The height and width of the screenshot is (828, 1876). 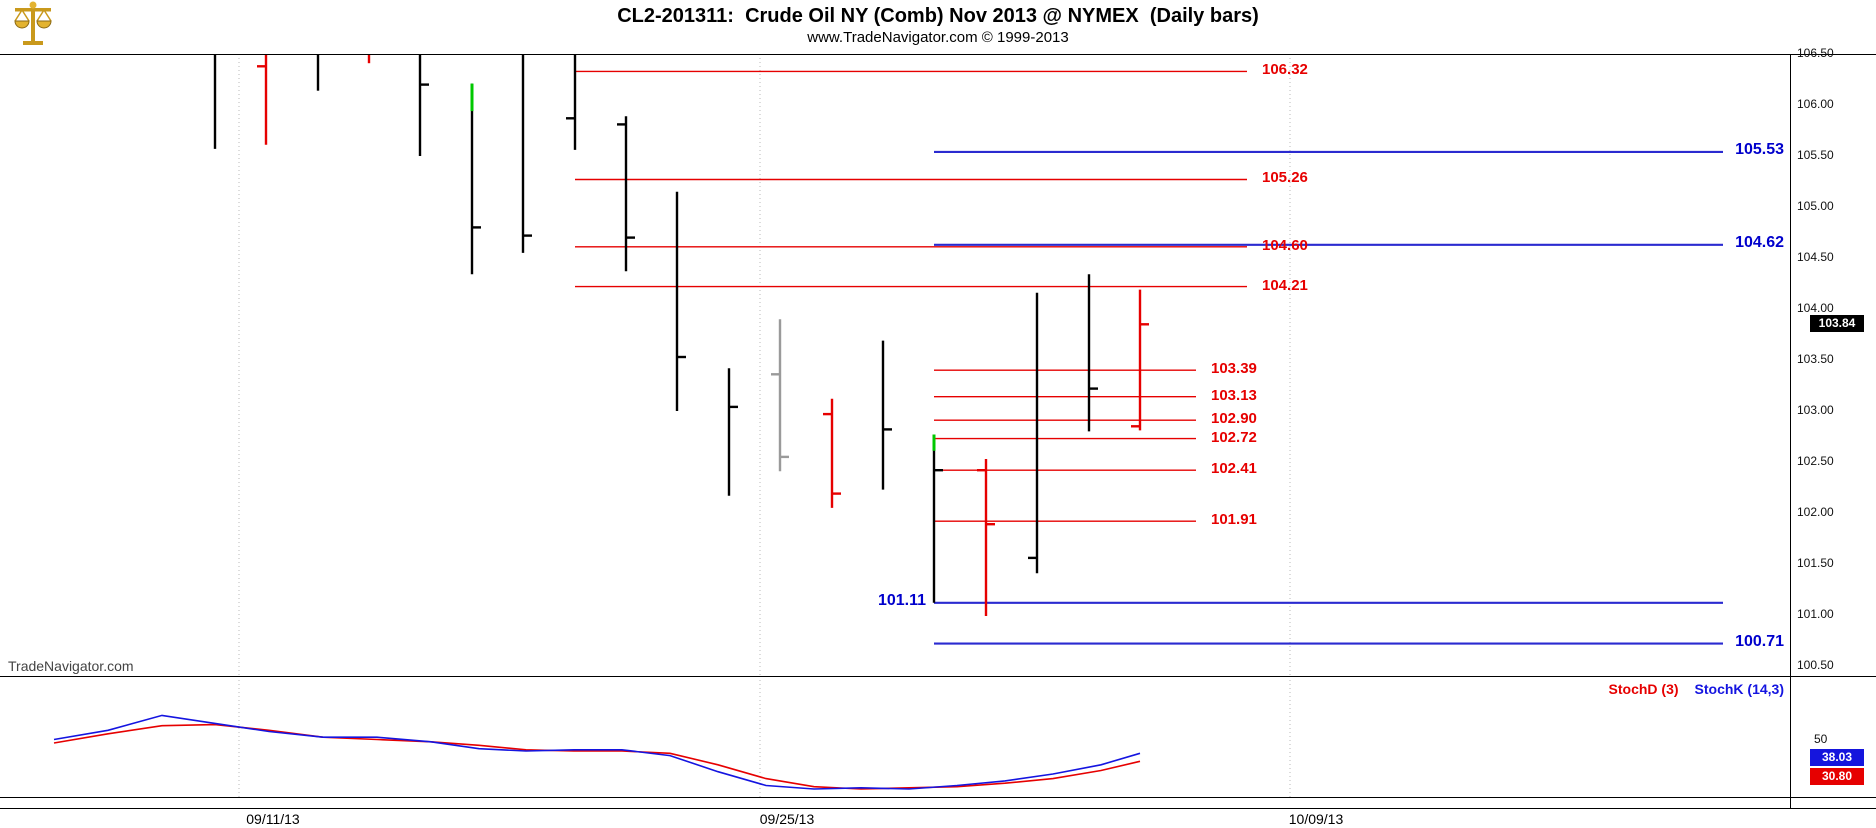 I want to click on stochastic-canvas, so click(x=895, y=736).